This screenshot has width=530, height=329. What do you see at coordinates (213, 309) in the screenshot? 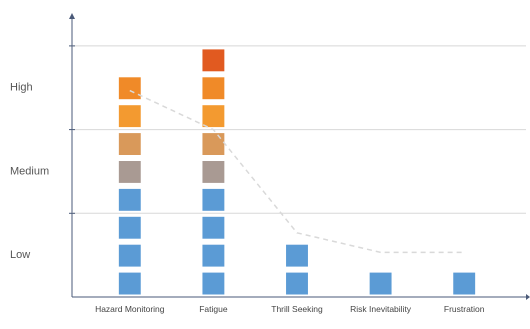
I see `x-tick-label: Fatigue` at bounding box center [213, 309].